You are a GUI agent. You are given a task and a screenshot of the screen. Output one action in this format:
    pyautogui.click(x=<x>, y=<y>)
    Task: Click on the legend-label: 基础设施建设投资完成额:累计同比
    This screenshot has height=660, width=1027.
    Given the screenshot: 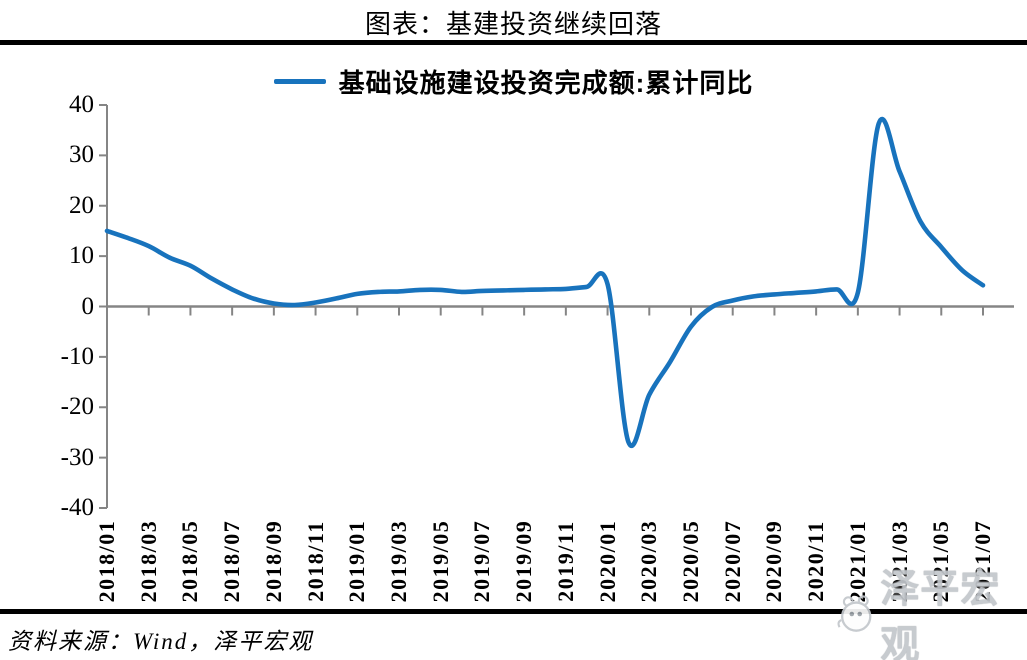 What is the action you would take?
    pyautogui.click(x=546, y=83)
    